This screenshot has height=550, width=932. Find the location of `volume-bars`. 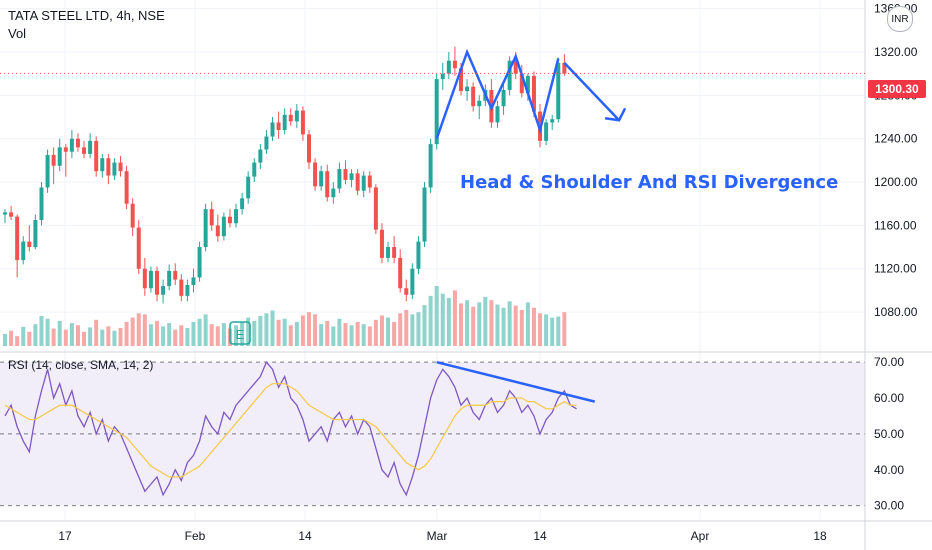

volume-bars is located at coordinates (285, 316).